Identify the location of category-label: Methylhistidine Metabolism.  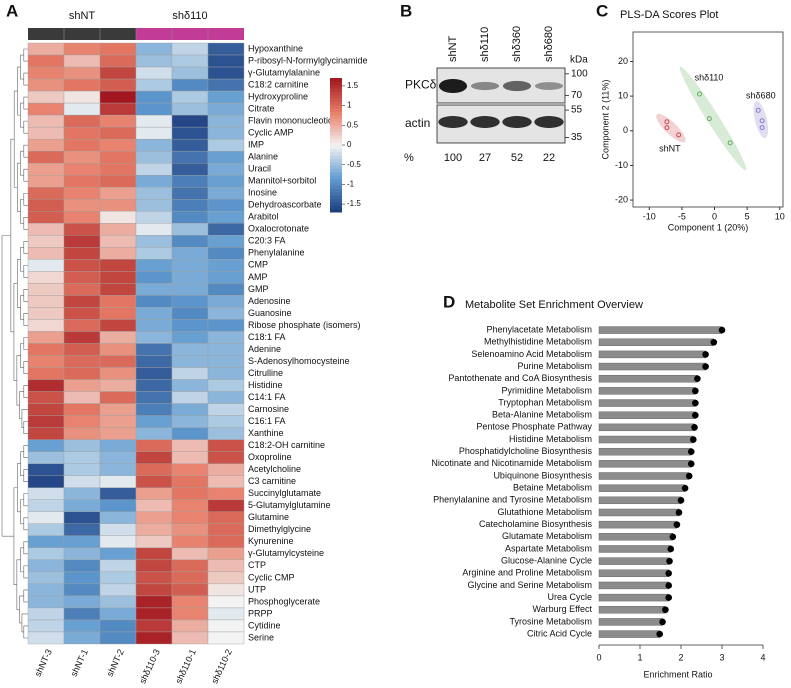
(538, 342).